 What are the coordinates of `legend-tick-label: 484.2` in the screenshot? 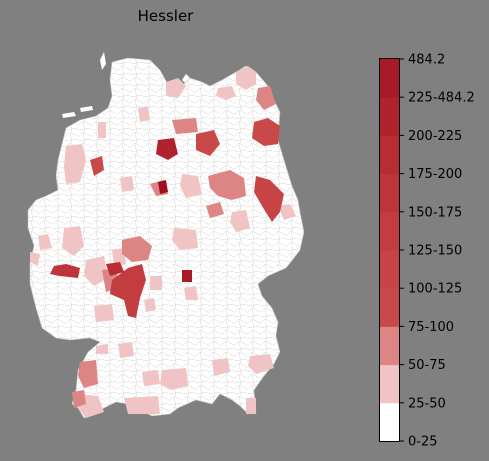 It's located at (426, 60).